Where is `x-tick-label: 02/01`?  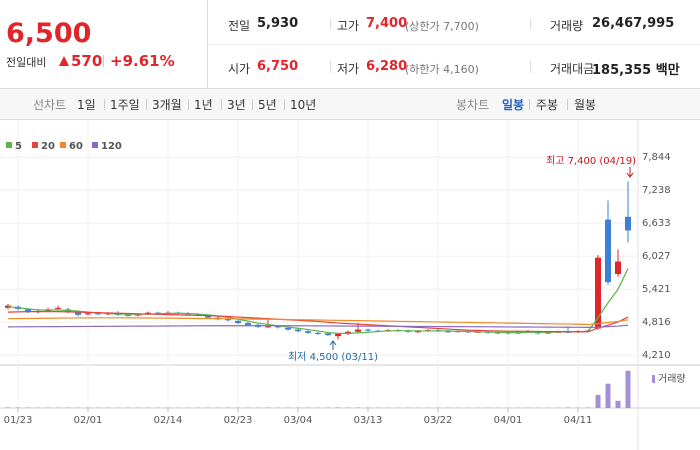
x-tick-label: 02/01 is located at coordinates (88, 420).